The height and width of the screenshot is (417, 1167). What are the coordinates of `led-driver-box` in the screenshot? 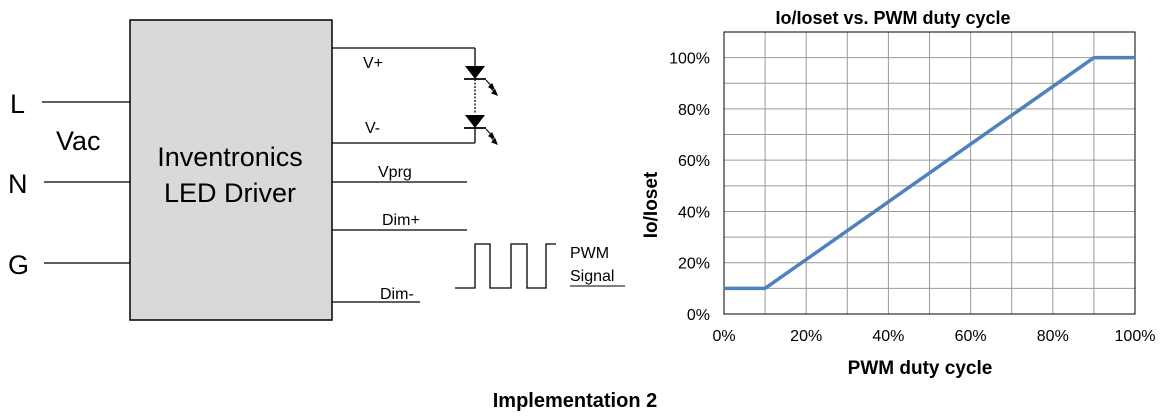 It's located at (231, 170).